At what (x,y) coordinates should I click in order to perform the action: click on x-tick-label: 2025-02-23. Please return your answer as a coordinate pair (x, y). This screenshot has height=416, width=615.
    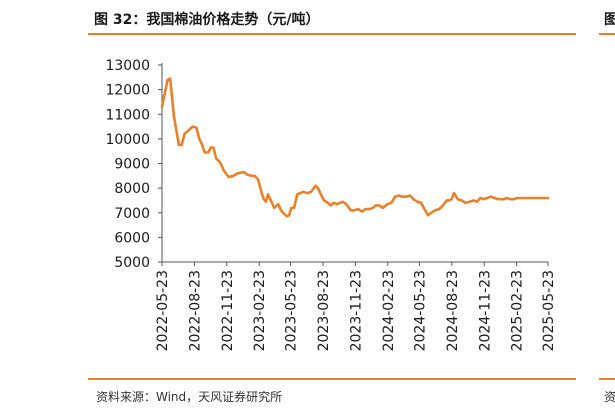
    Looking at the image, I should click on (518, 310).